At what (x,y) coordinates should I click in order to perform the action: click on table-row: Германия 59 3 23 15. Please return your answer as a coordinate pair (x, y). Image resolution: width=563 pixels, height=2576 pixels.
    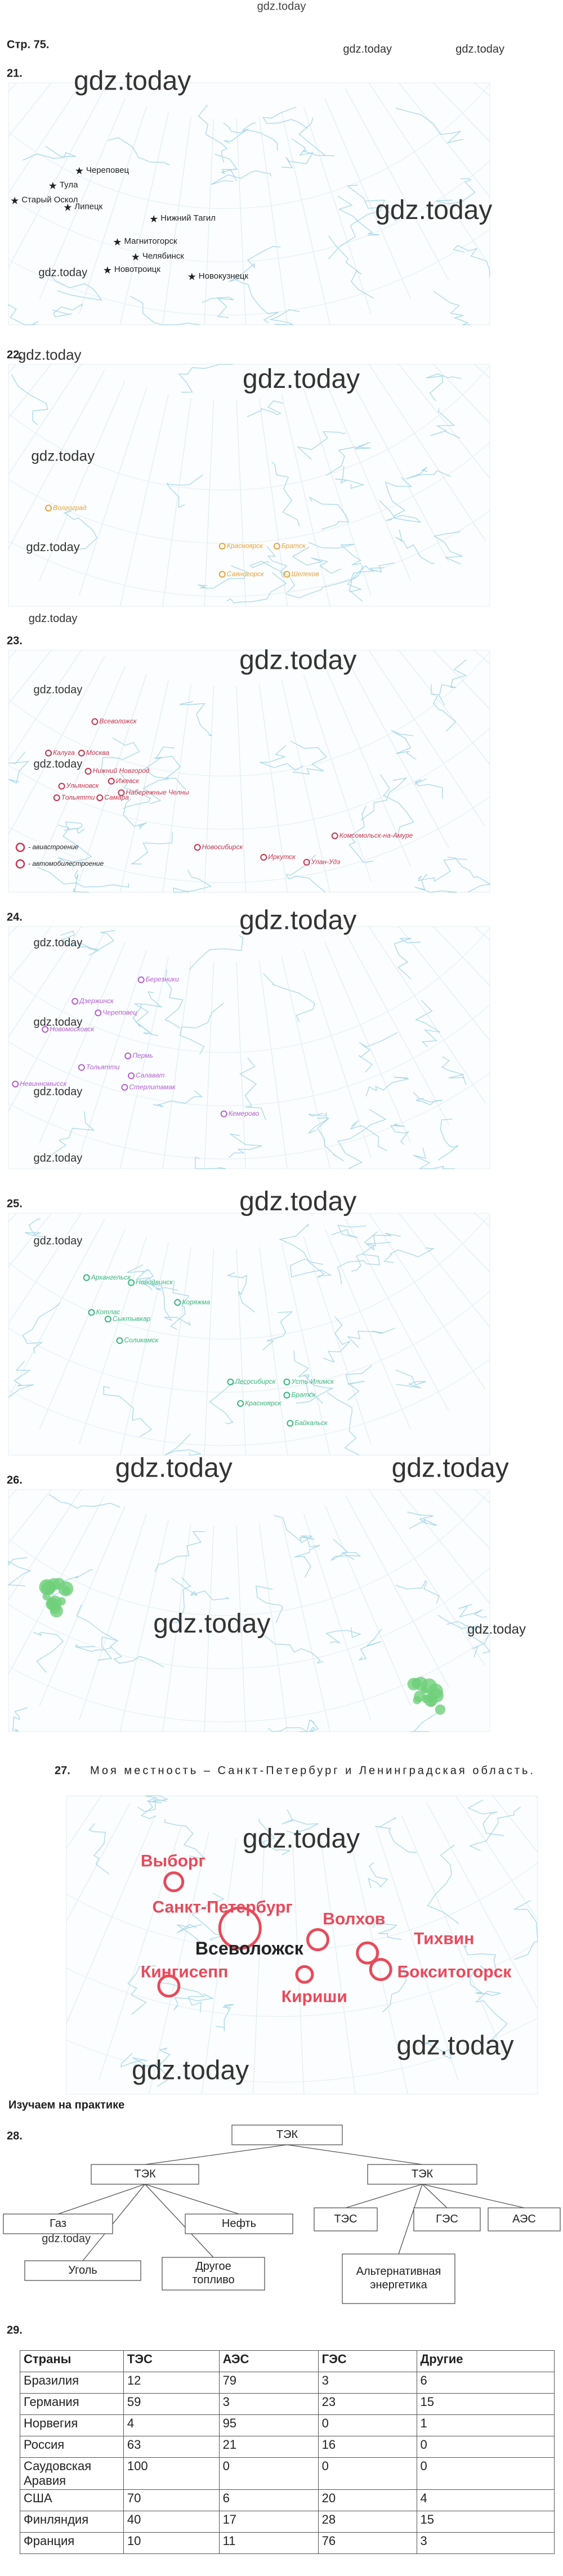
    Looking at the image, I should click on (287, 2404).